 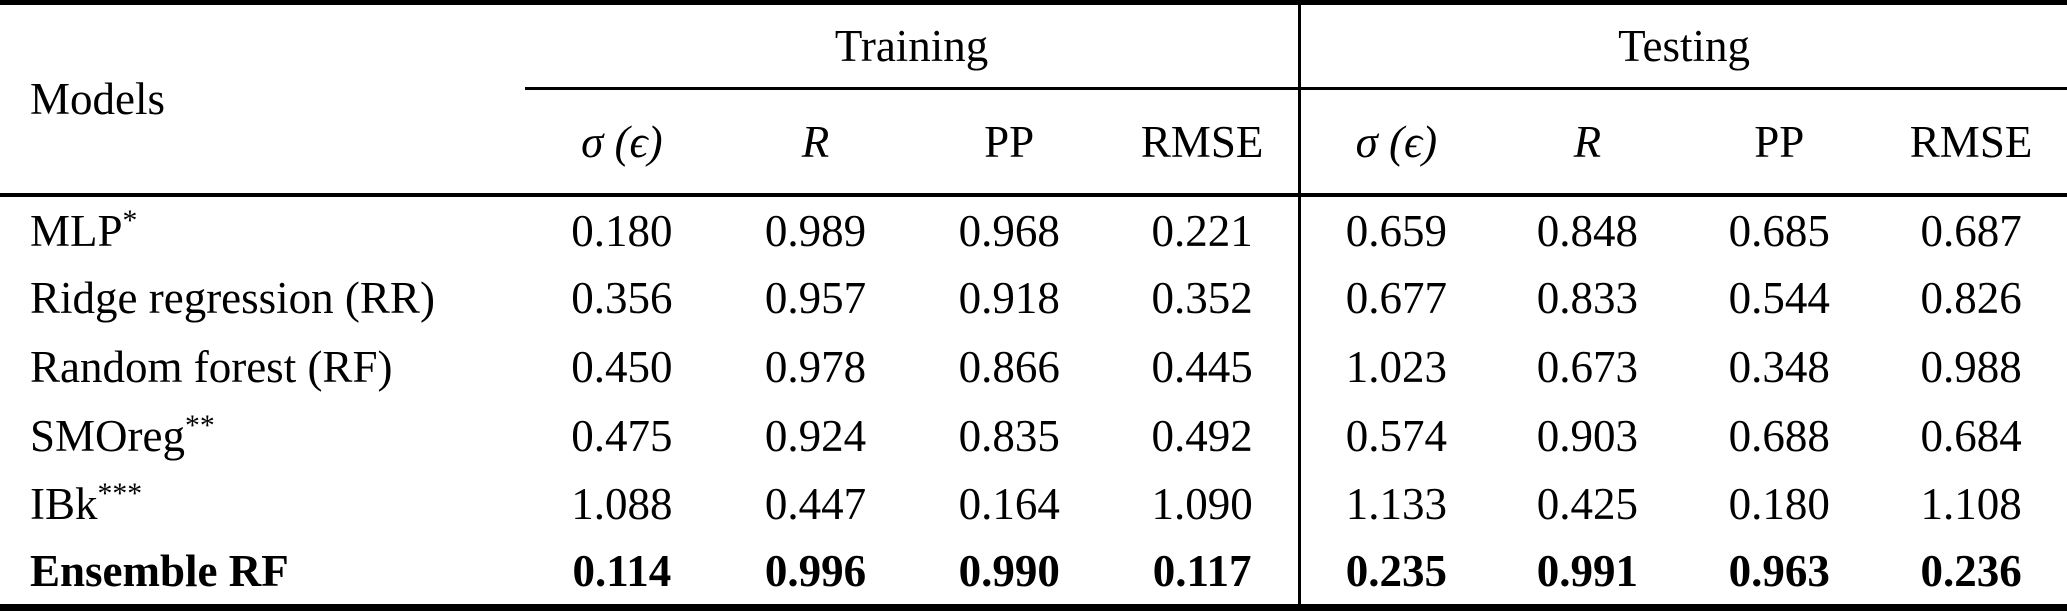 I want to click on value-cell: 0.833, so click(x=1587, y=298).